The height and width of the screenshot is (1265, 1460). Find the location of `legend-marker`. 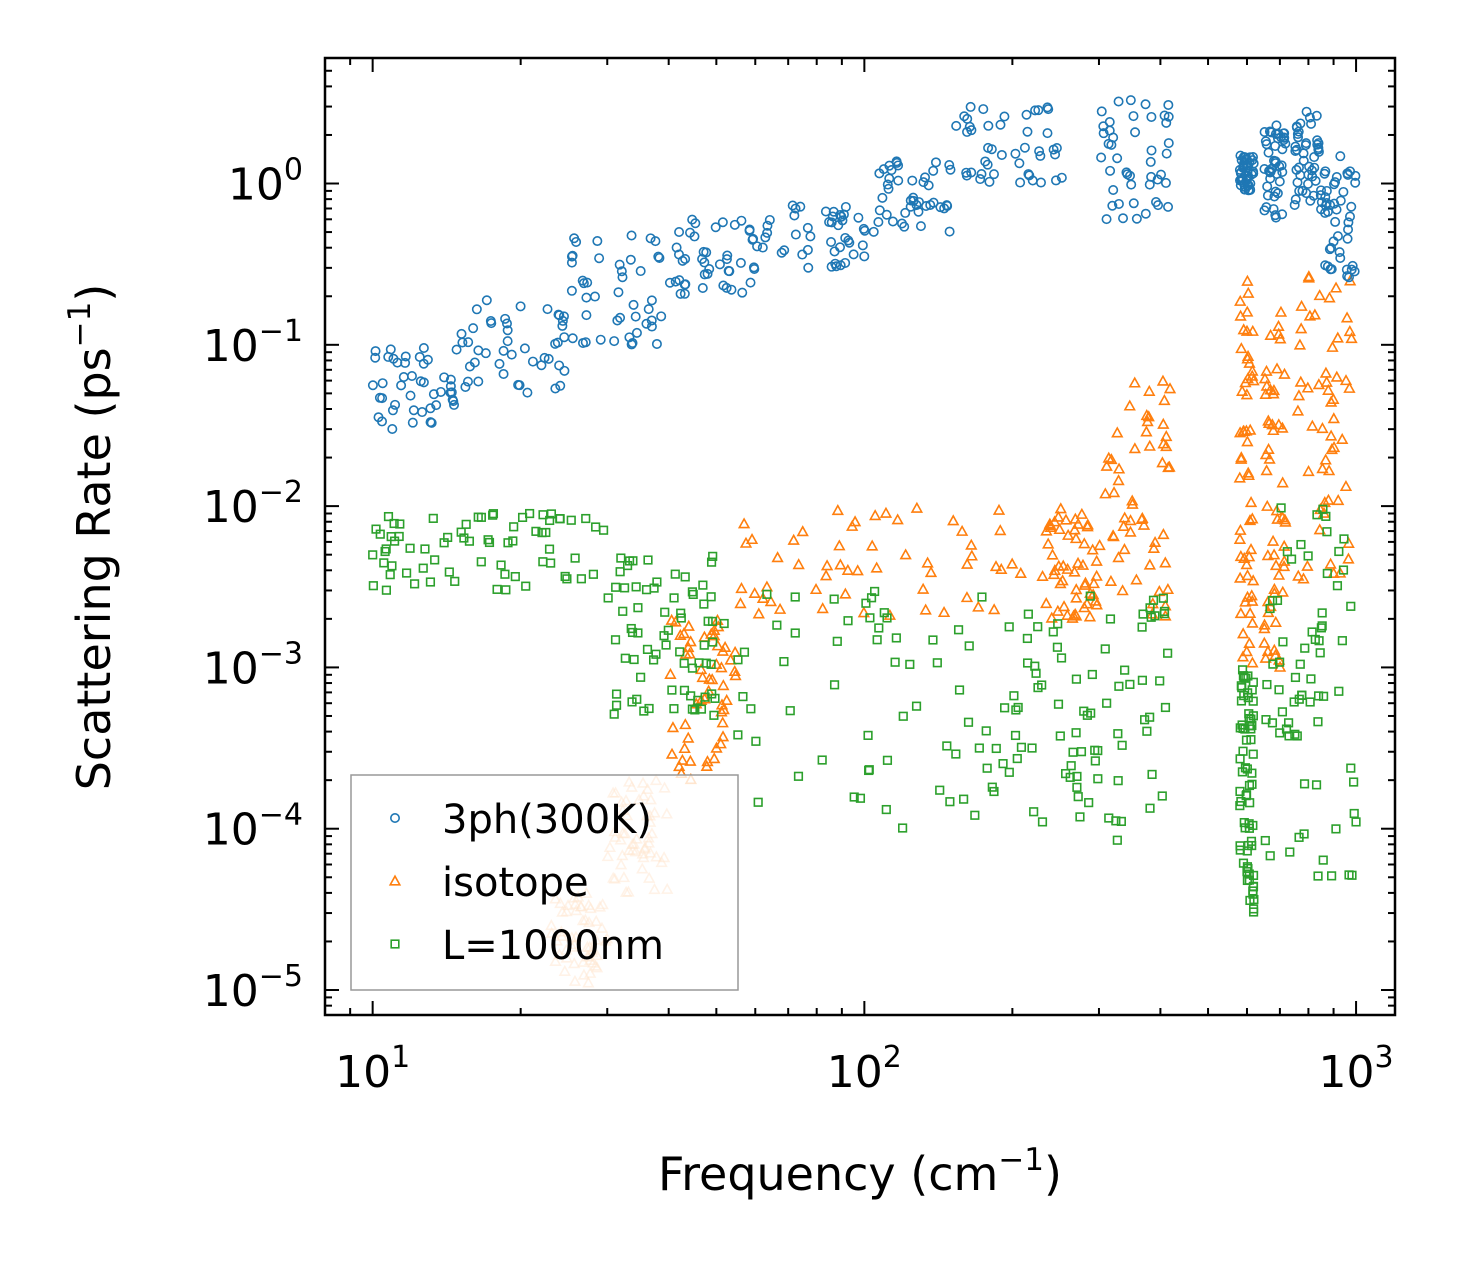

legend-marker is located at coordinates (395, 944).